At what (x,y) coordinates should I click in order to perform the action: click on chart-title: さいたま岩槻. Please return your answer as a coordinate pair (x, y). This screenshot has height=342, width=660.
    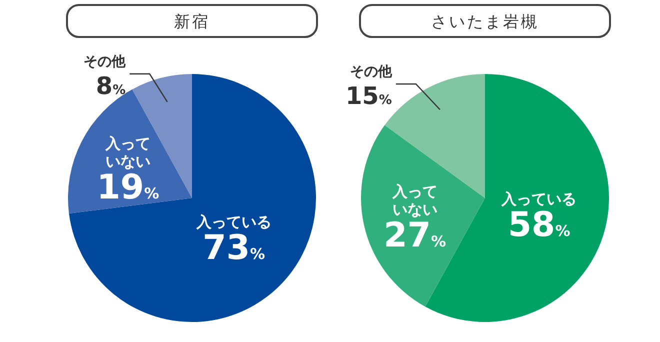
    Looking at the image, I should click on (485, 21).